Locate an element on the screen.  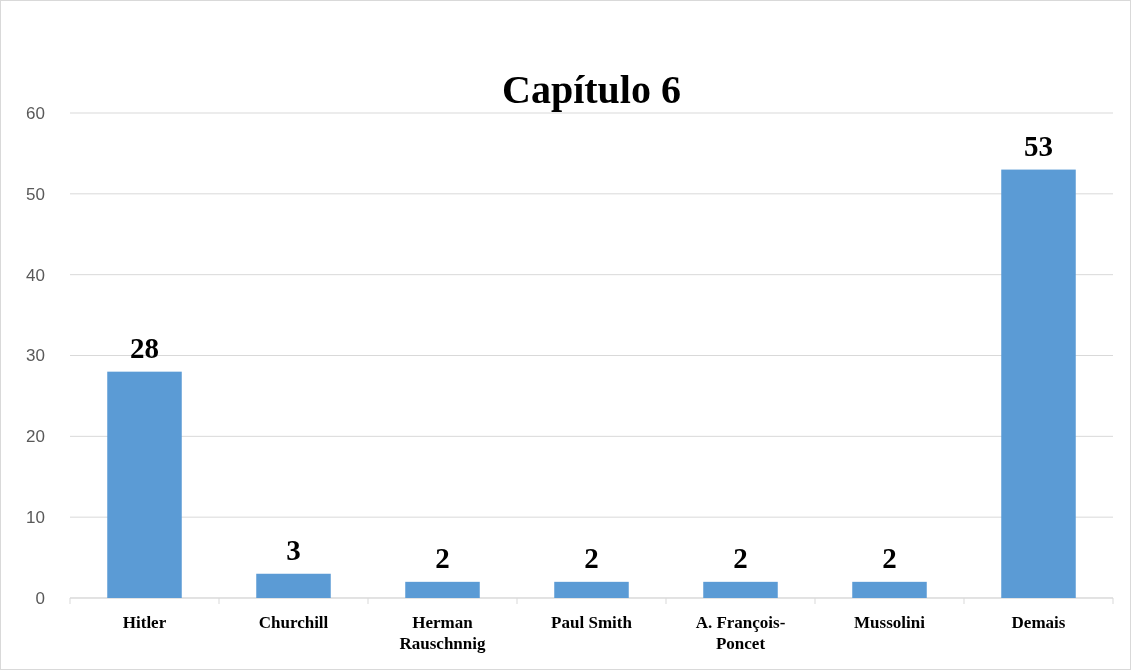
x-tick-label: Paul Smith is located at coordinates (592, 622).